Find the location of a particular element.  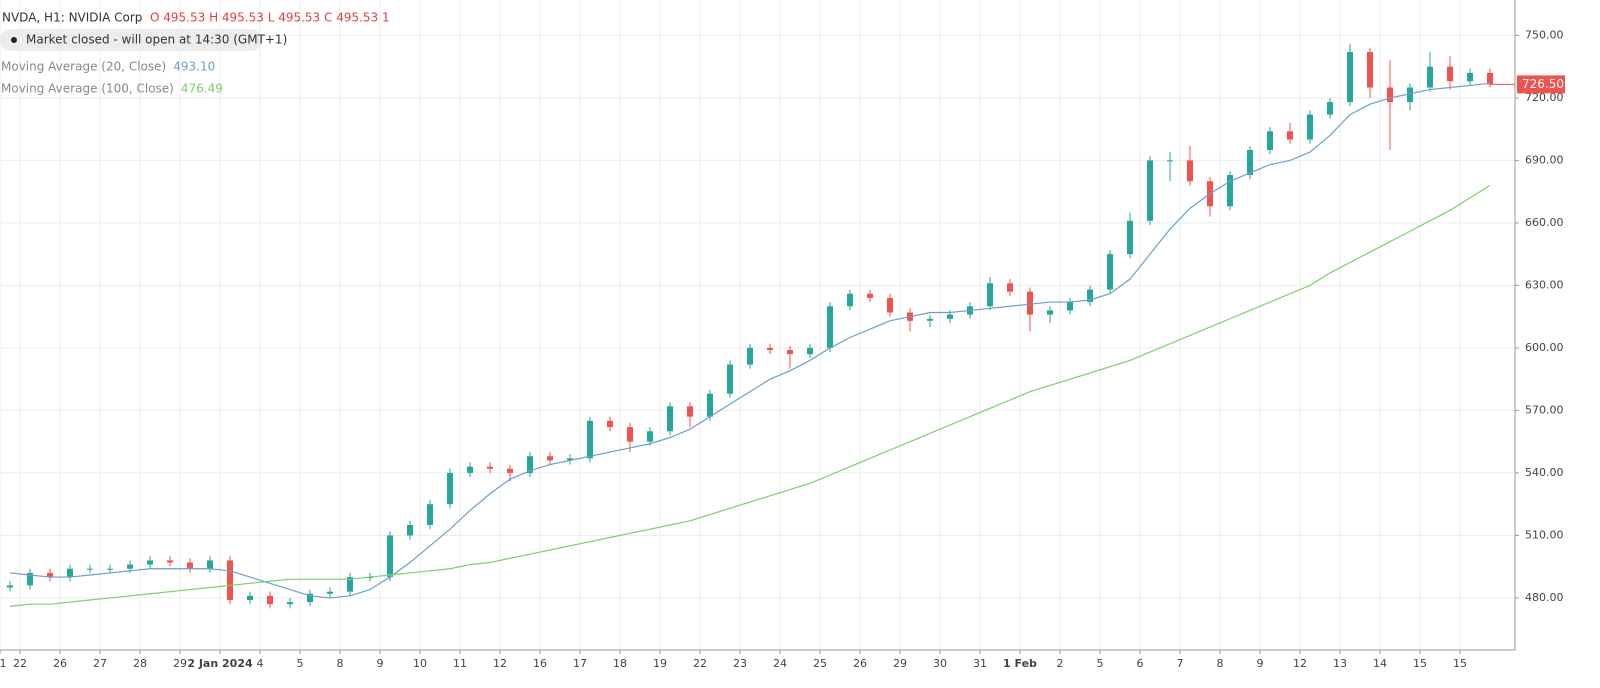

x-tick-label: 4 is located at coordinates (260, 663).